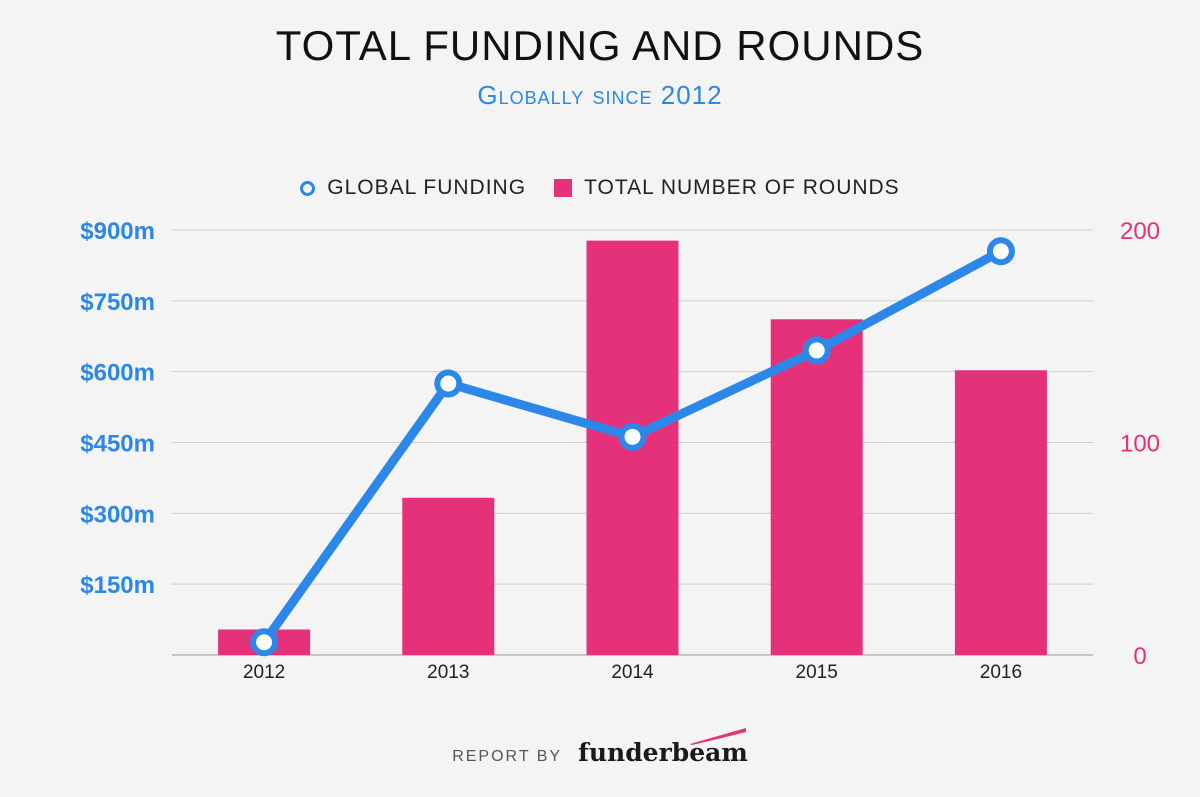 The height and width of the screenshot is (797, 1200). Describe the element at coordinates (117, 408) in the screenshot. I see `left-axis: $150m $300m $450m $600m $750m $900m` at that location.